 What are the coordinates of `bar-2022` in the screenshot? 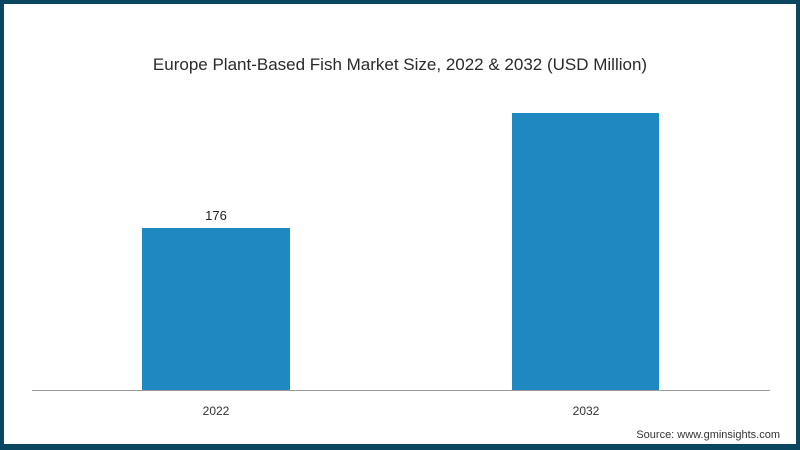 It's located at (216, 309).